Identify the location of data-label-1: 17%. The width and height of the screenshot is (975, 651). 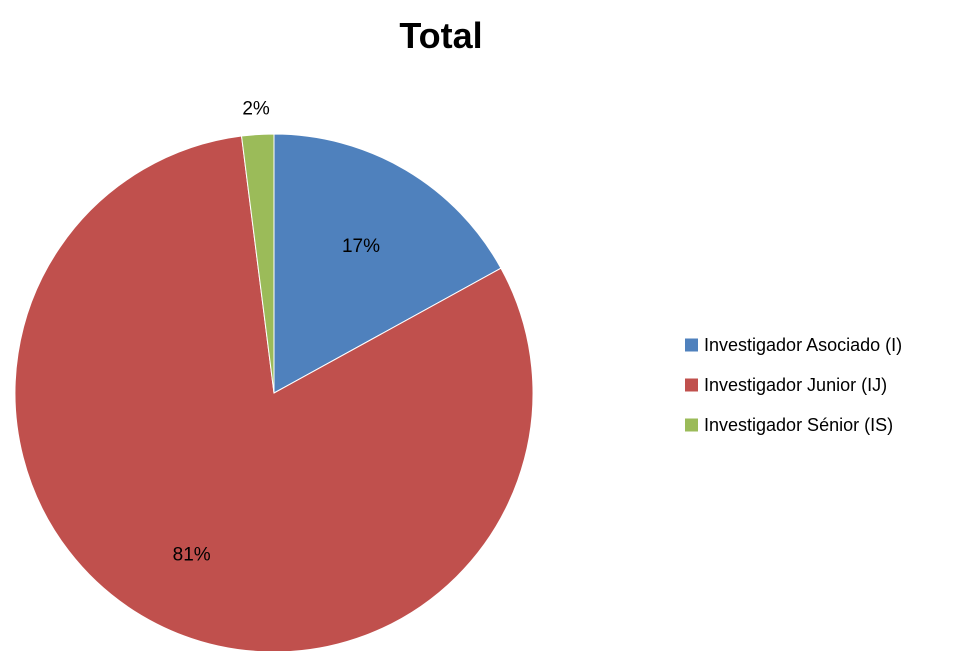
(361, 246).